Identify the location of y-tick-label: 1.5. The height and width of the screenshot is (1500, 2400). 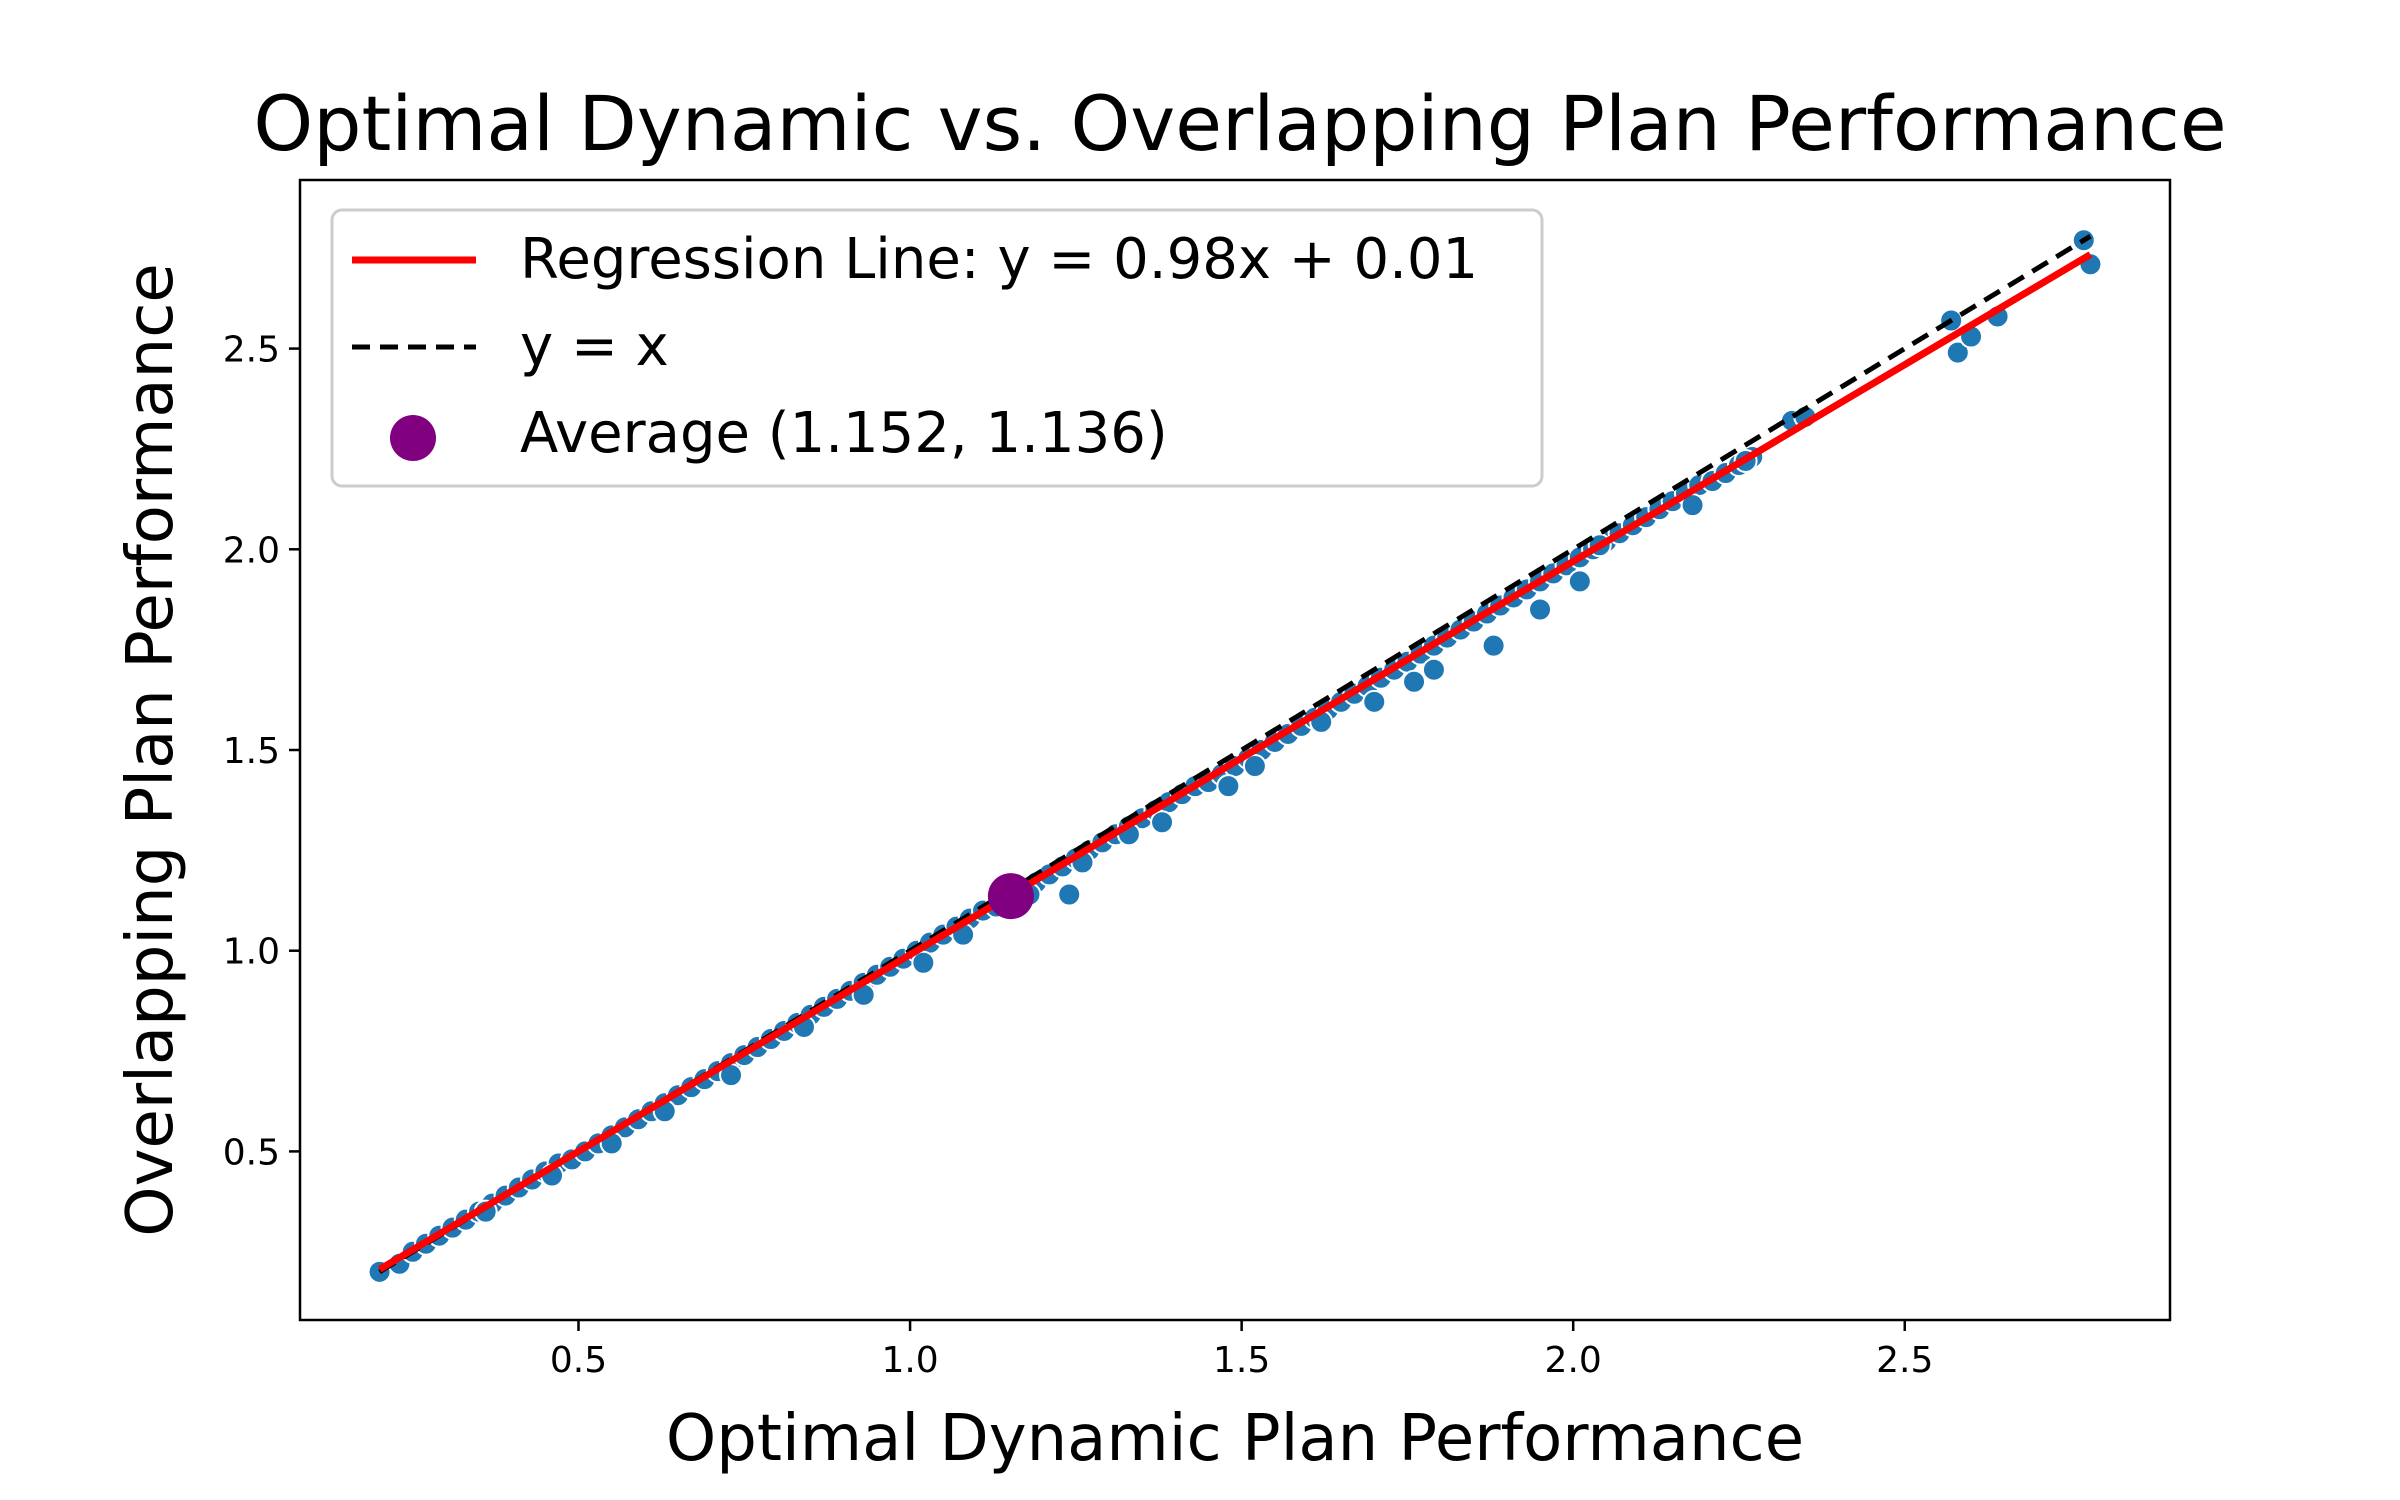
(251, 751).